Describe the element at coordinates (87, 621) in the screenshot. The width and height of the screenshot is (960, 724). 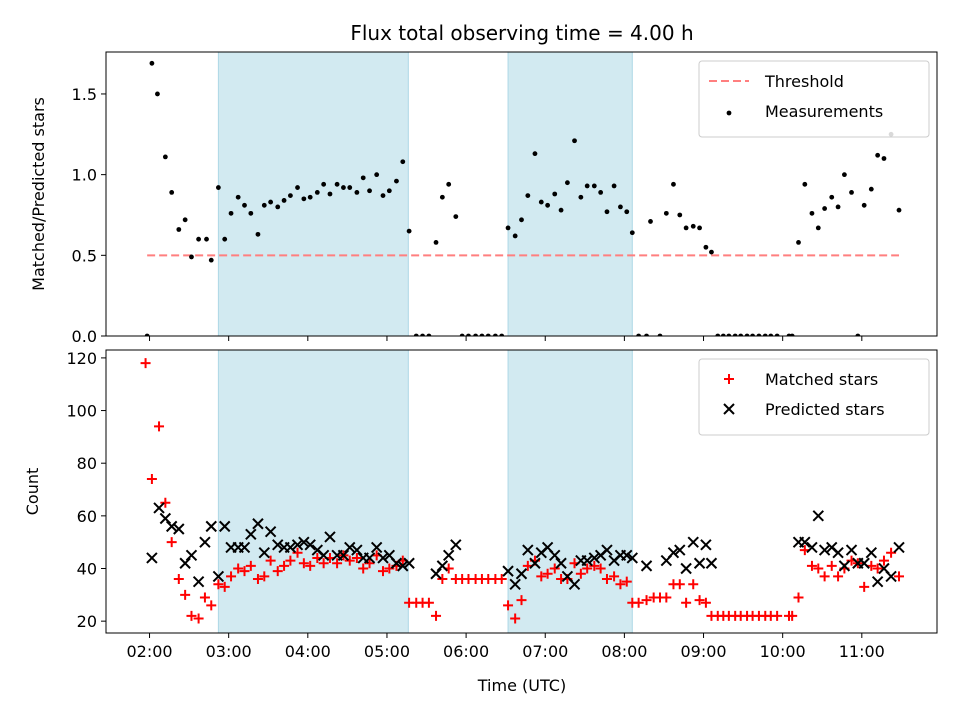
I see `counts-y-tick-label: 20` at that location.